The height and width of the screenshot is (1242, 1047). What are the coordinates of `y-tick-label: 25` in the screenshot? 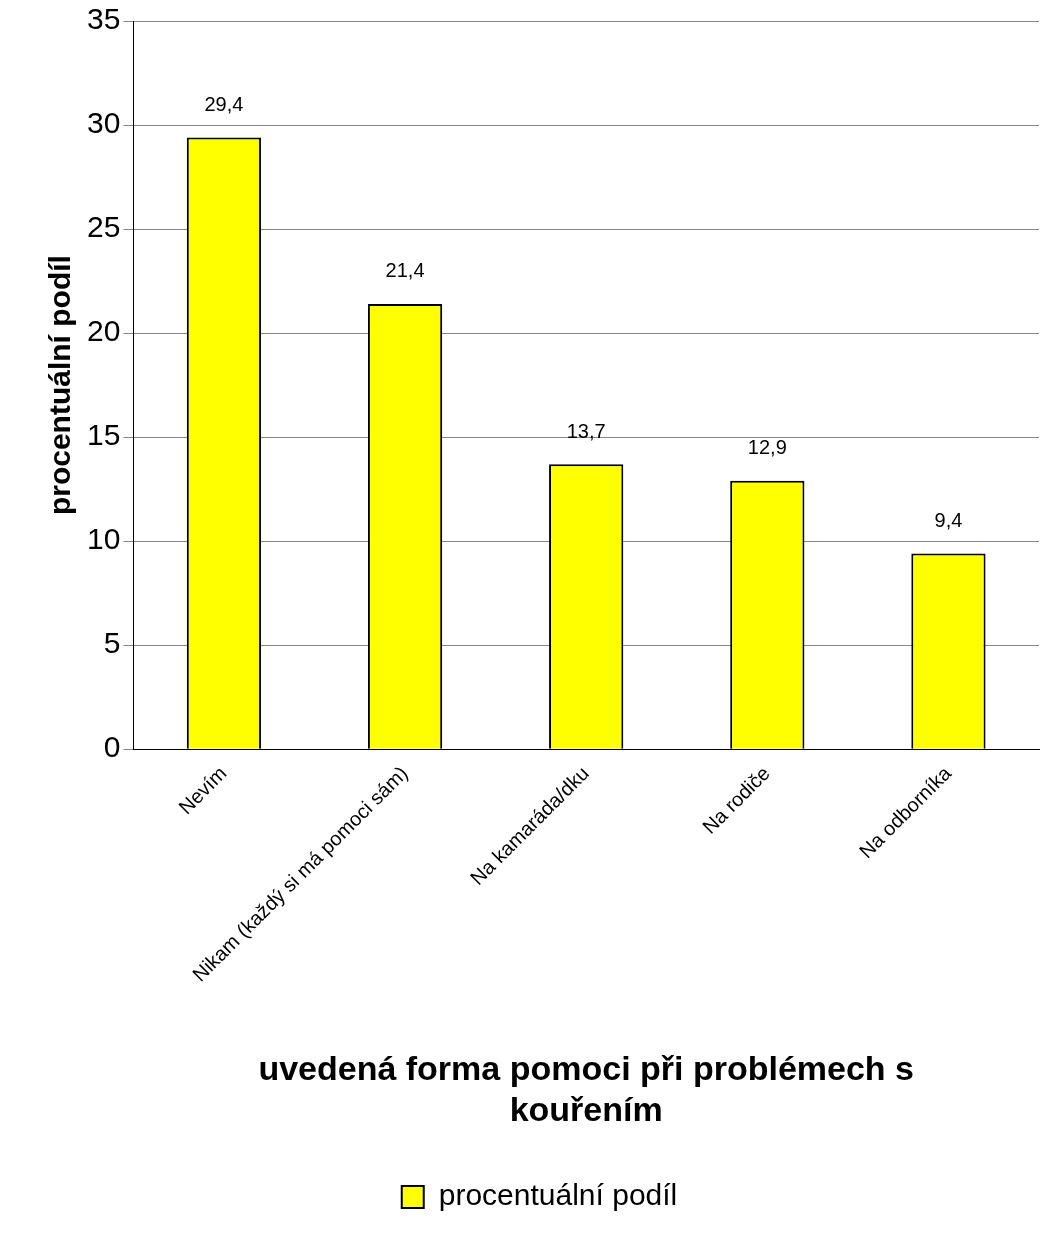 It's located at (103, 227).